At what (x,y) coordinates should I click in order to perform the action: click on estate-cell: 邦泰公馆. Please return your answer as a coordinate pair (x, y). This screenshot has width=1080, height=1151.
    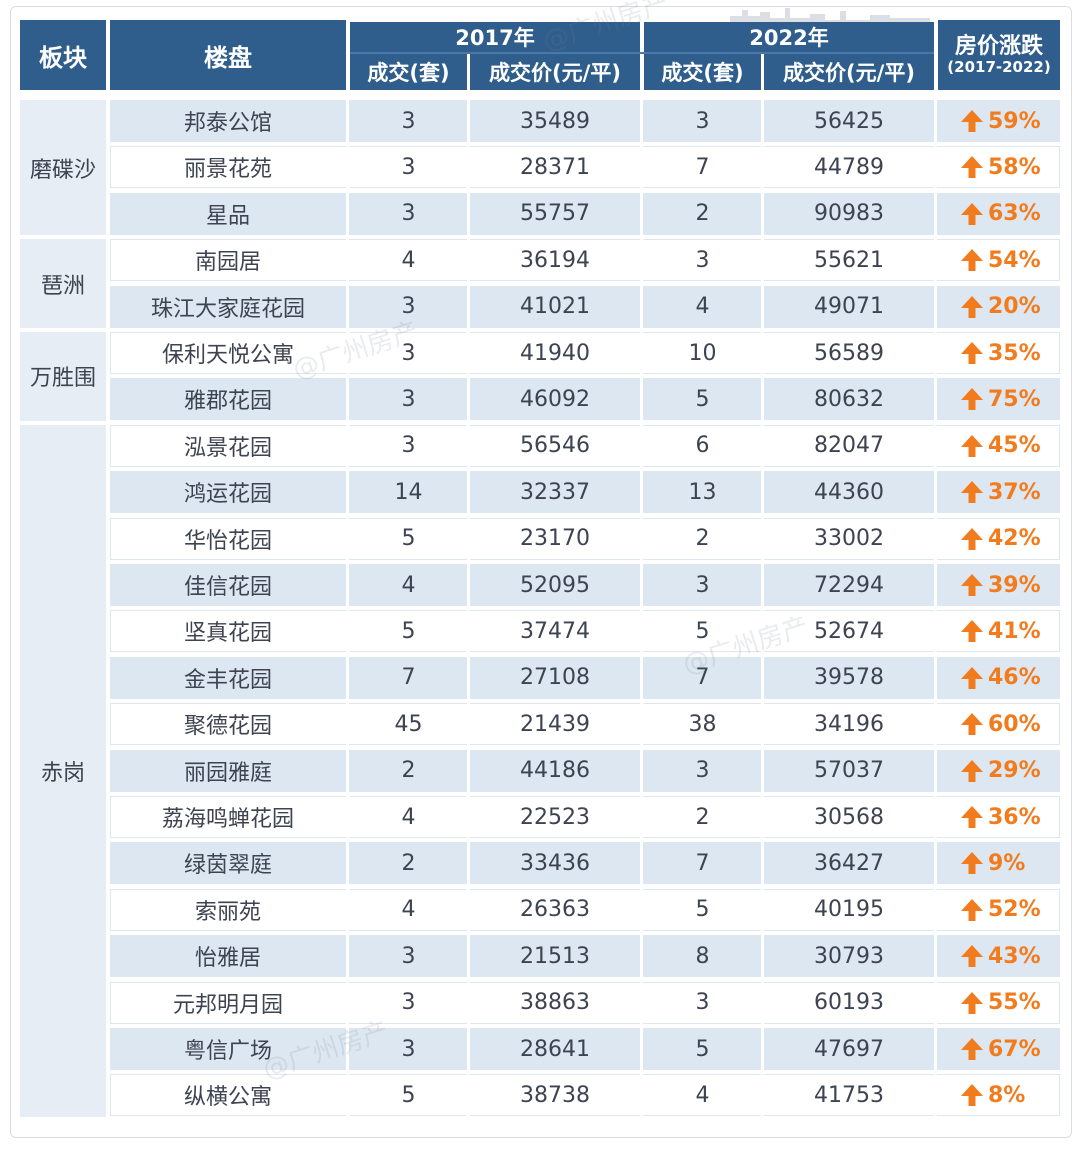
    Looking at the image, I should click on (227, 123).